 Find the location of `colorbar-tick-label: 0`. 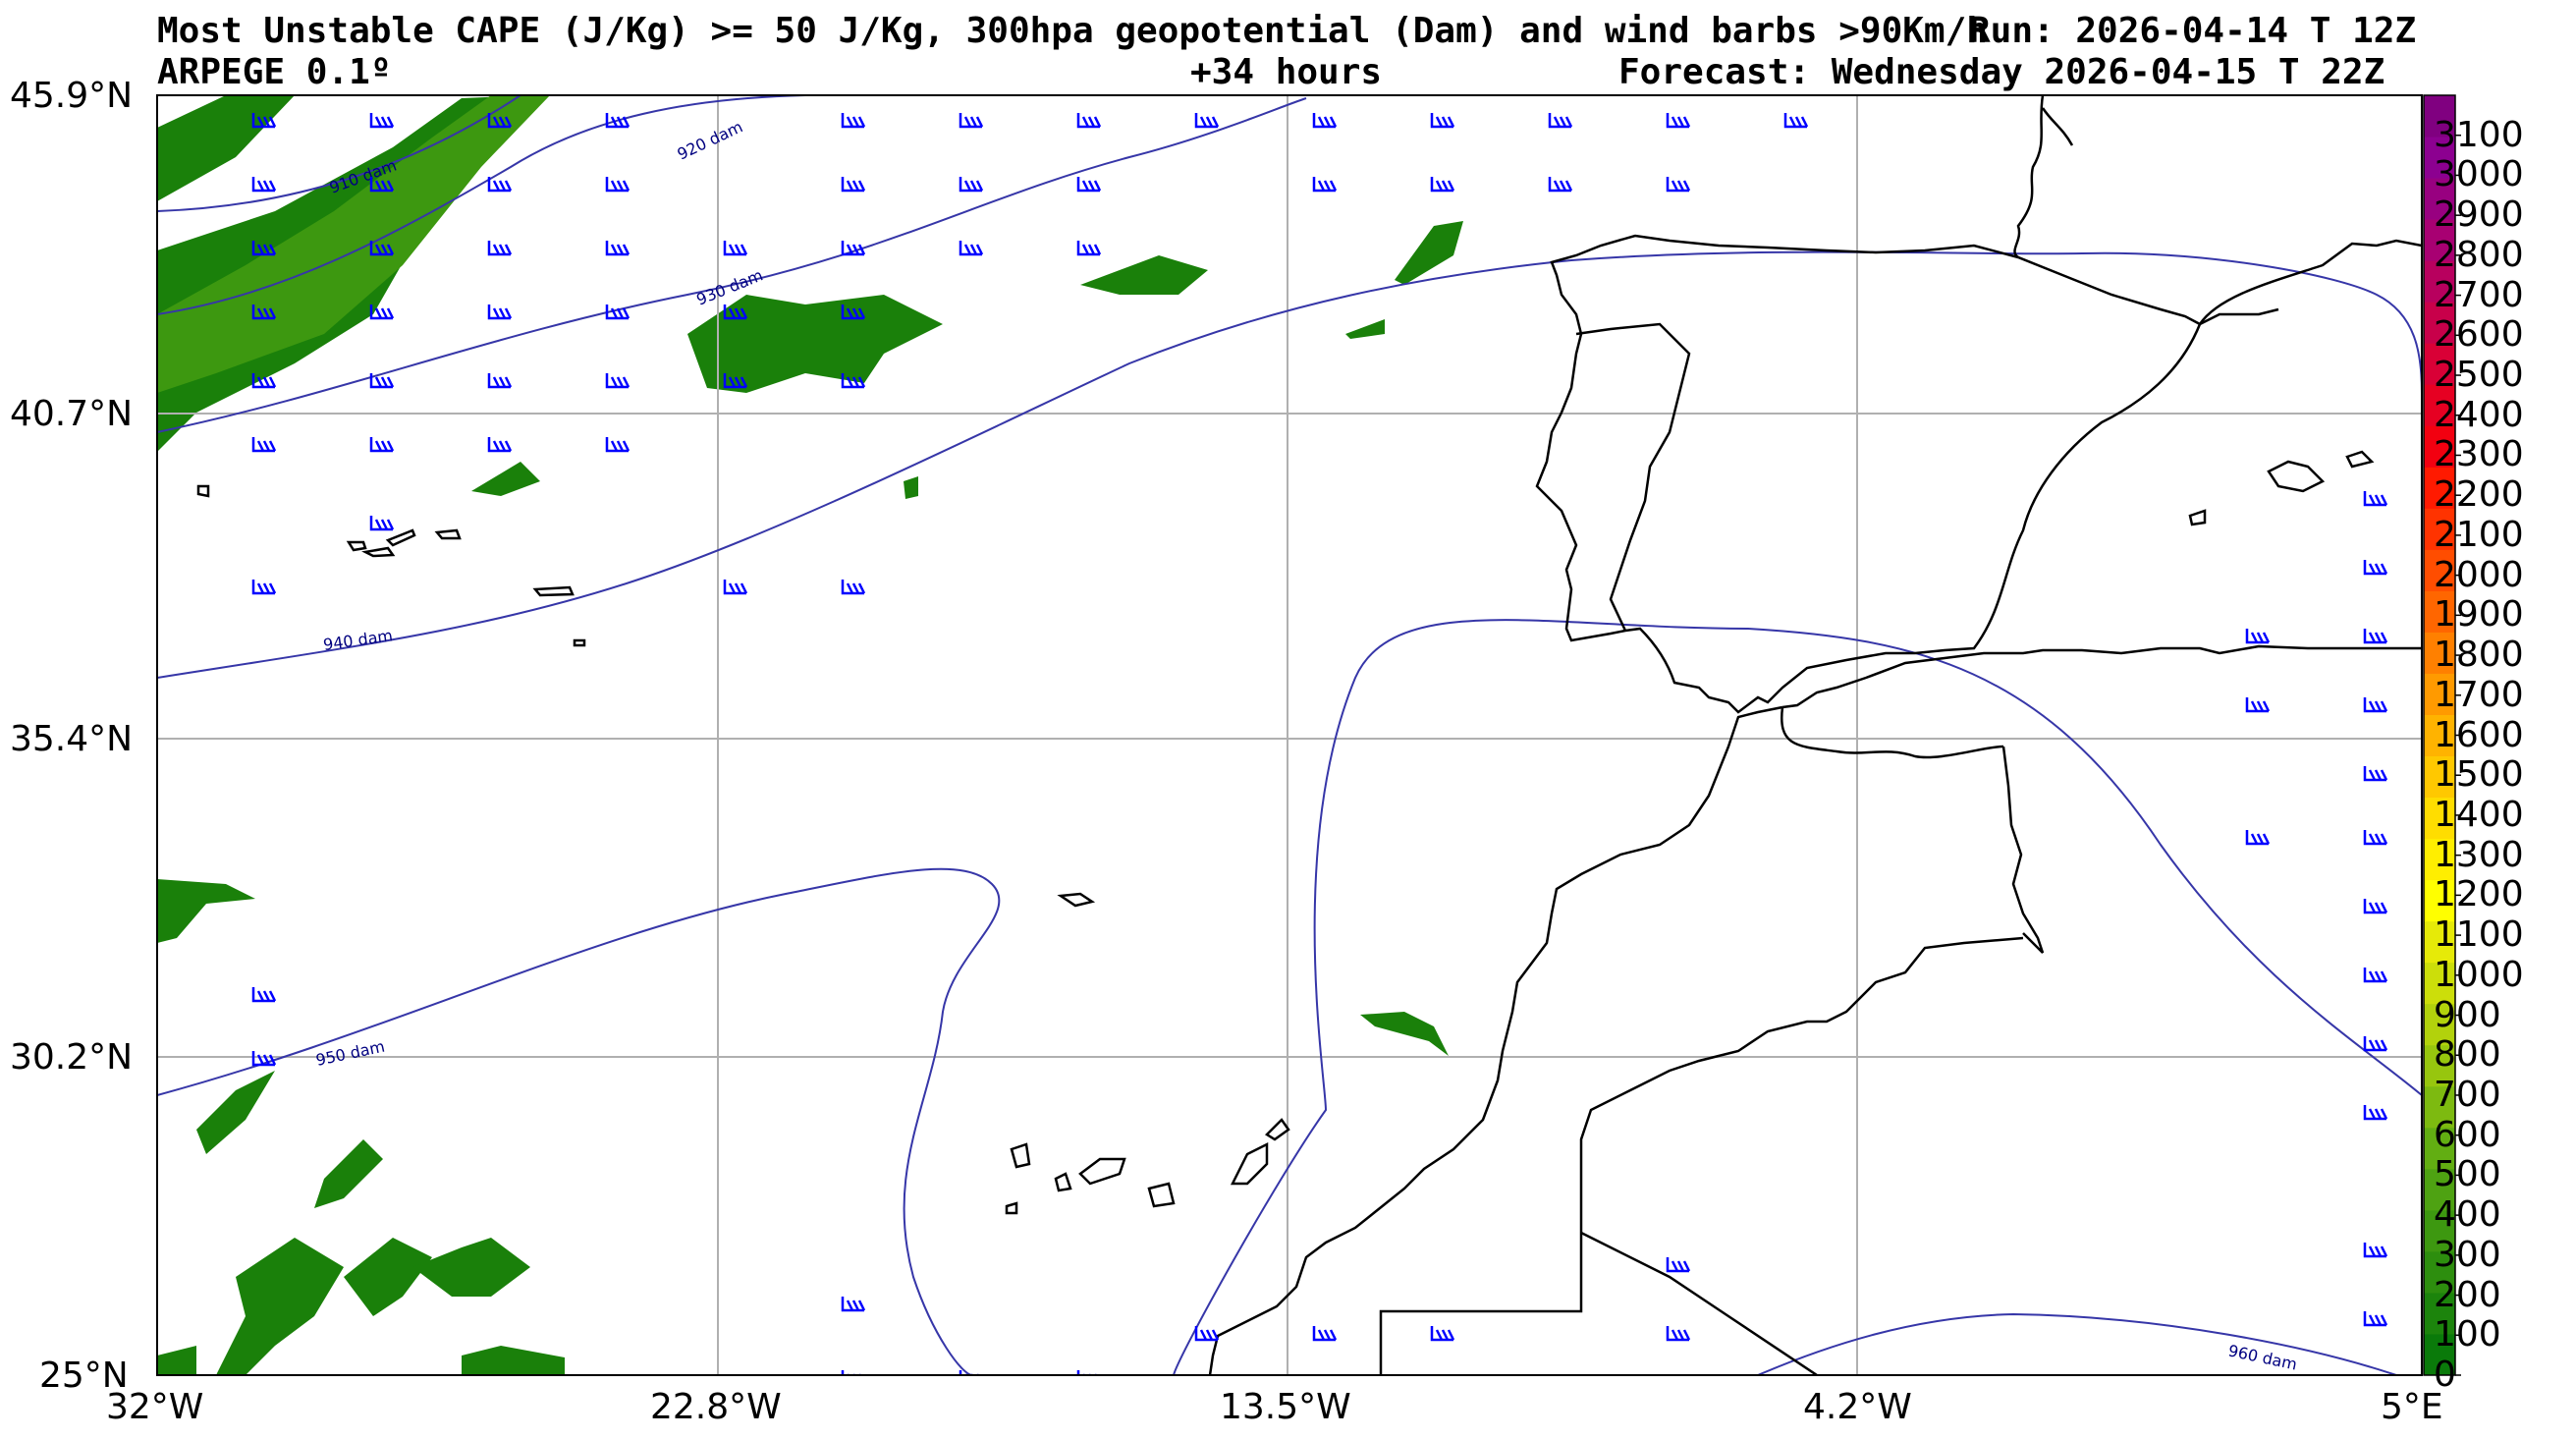

colorbar-tick-label: 0 is located at coordinates (2445, 1375).